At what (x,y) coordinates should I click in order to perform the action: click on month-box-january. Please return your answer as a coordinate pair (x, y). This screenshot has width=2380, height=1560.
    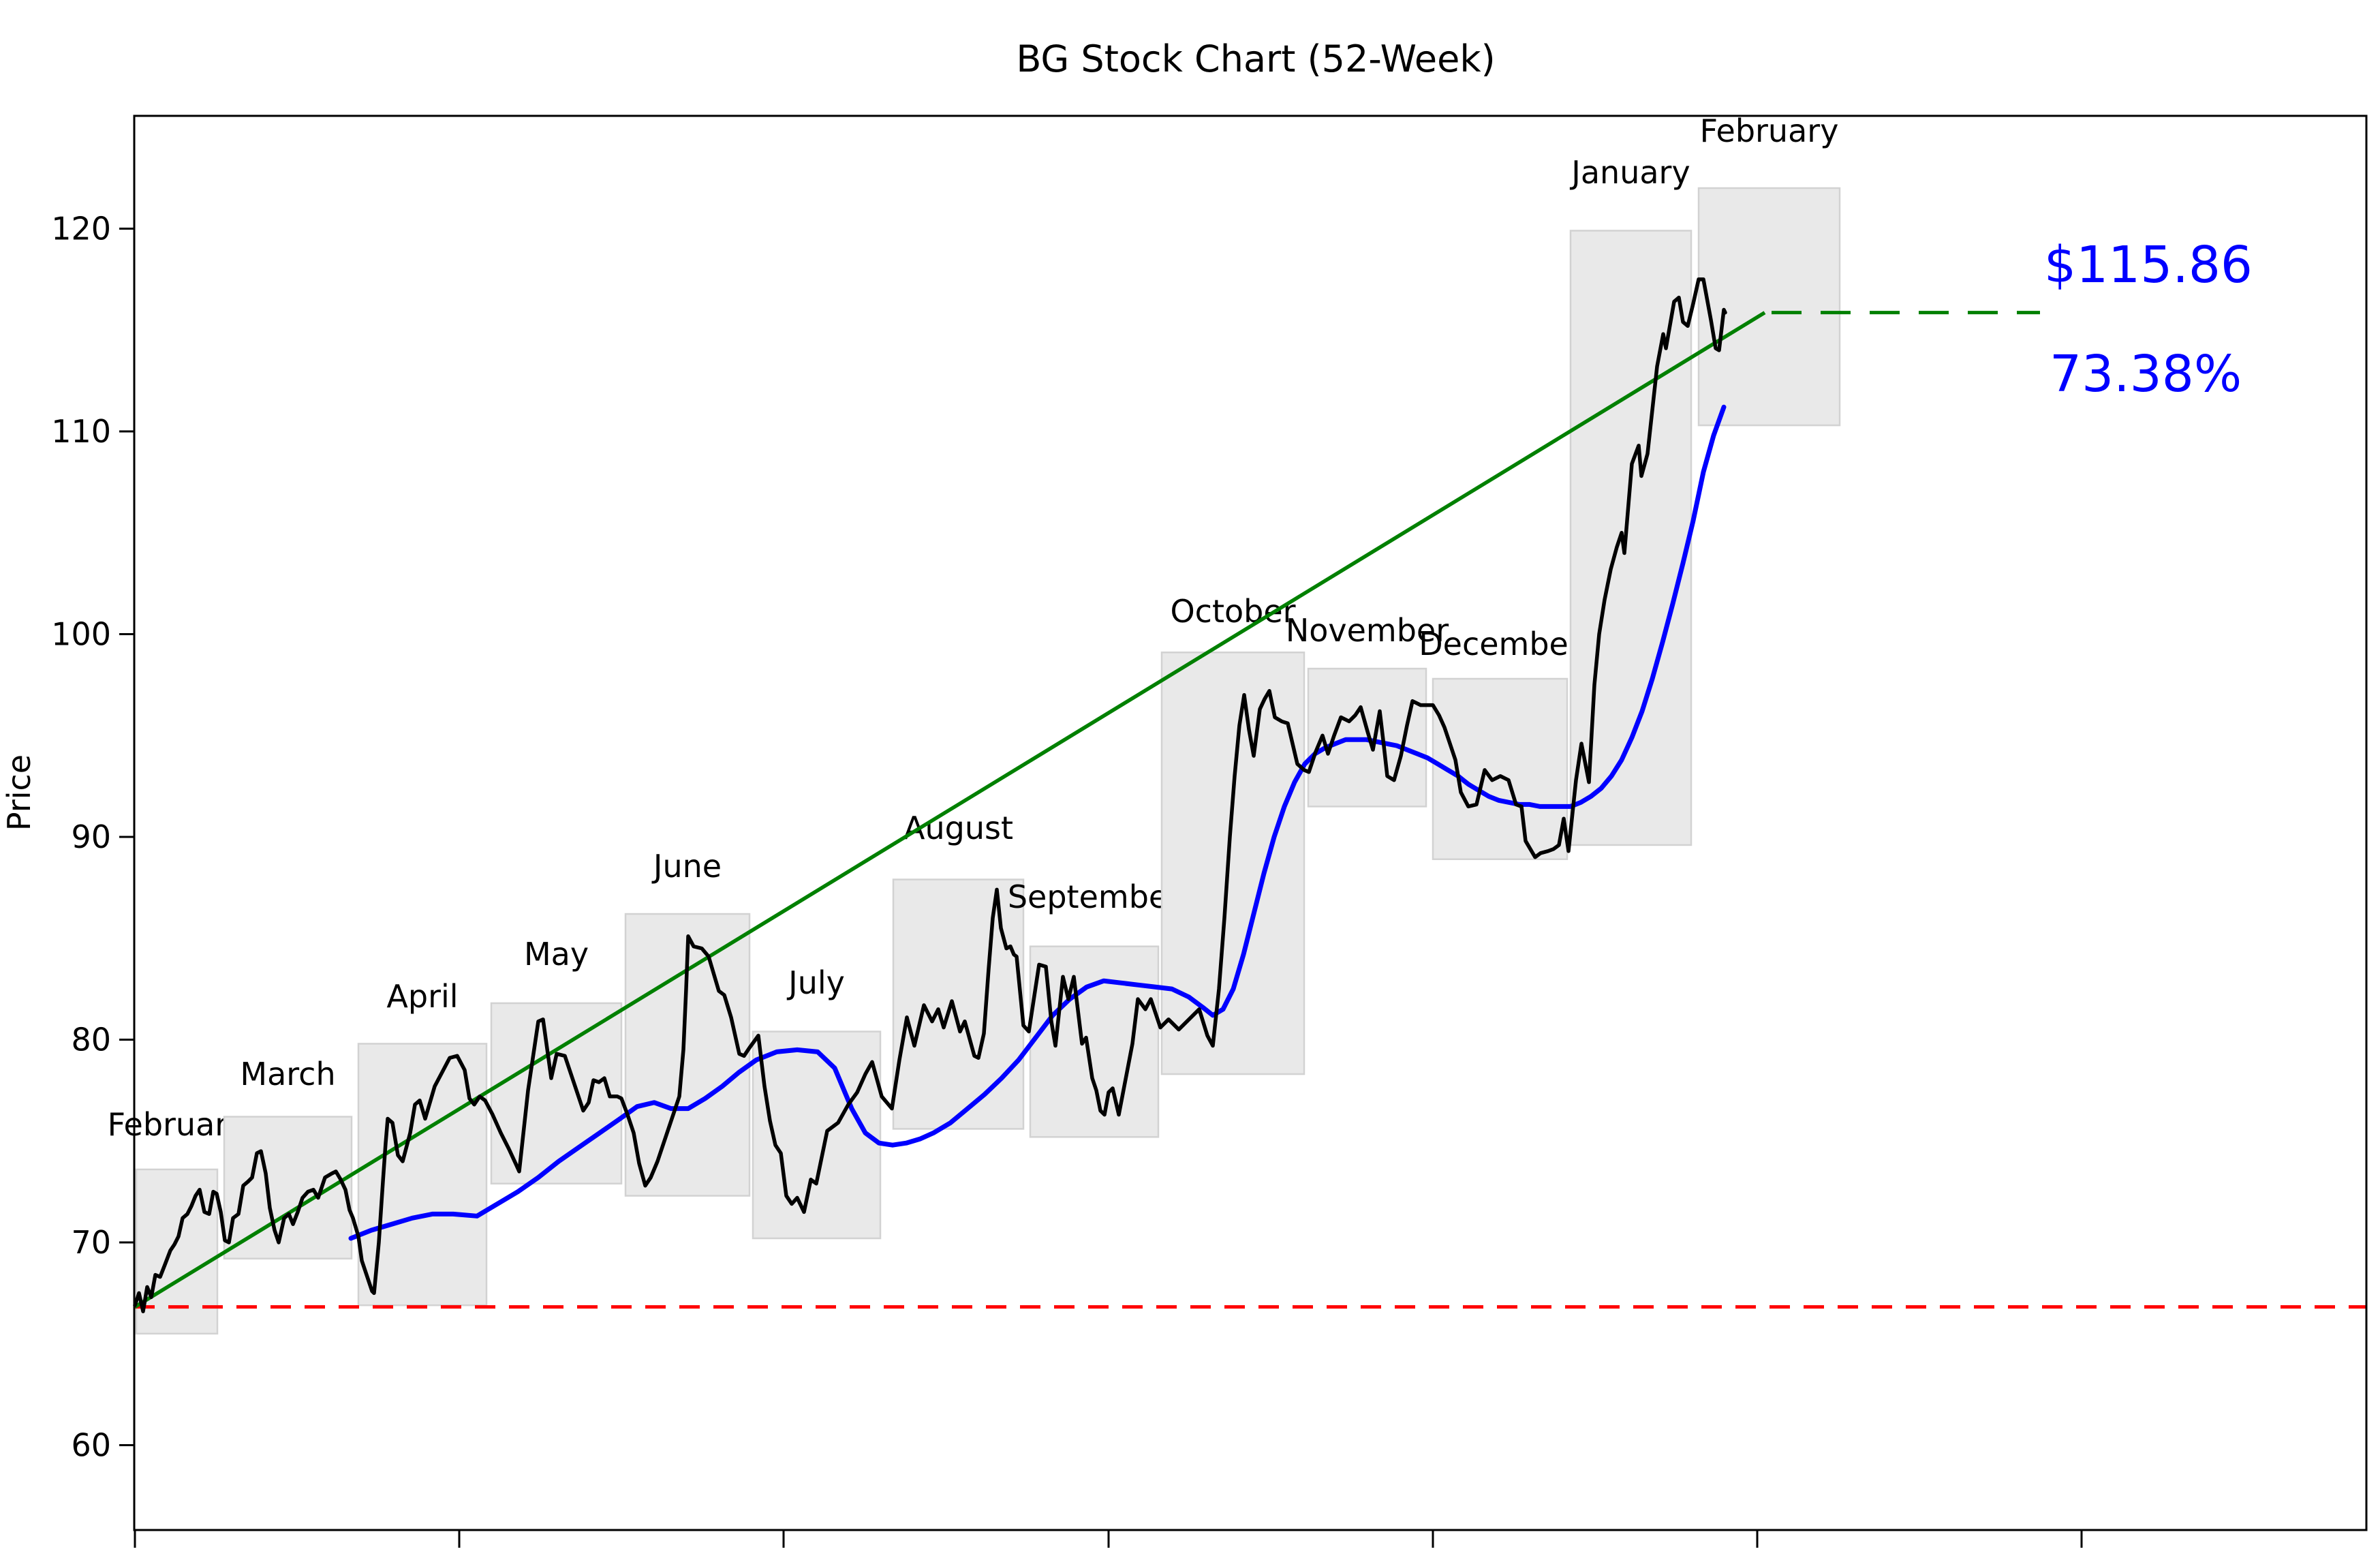
    Looking at the image, I should click on (1631, 538).